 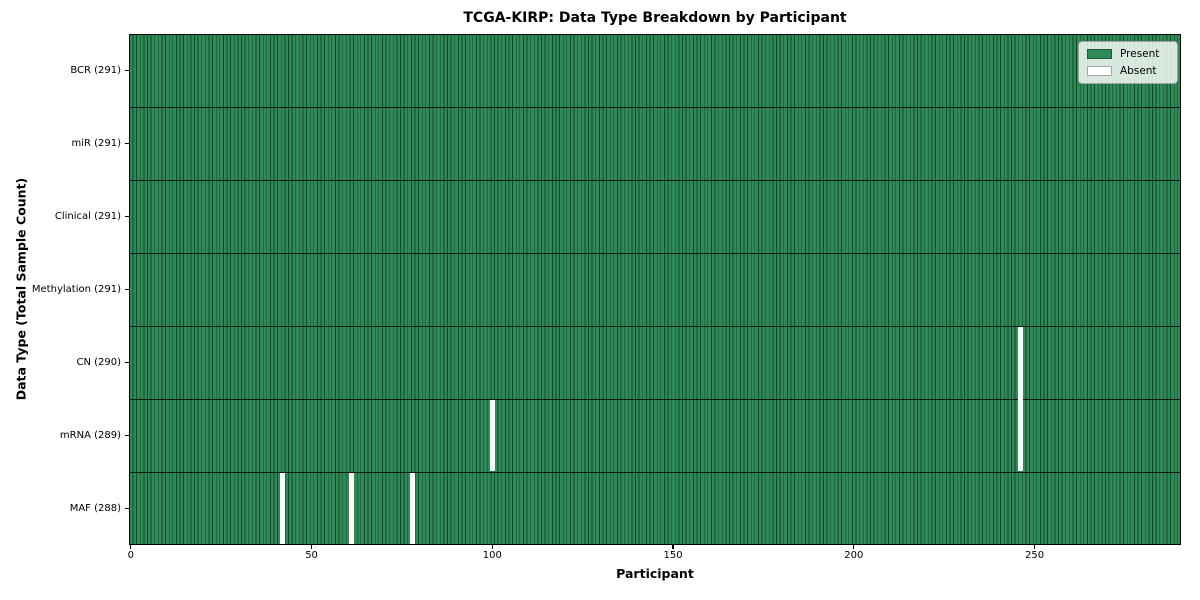 I want to click on legend-item-present: Present, so click(x=1128, y=54).